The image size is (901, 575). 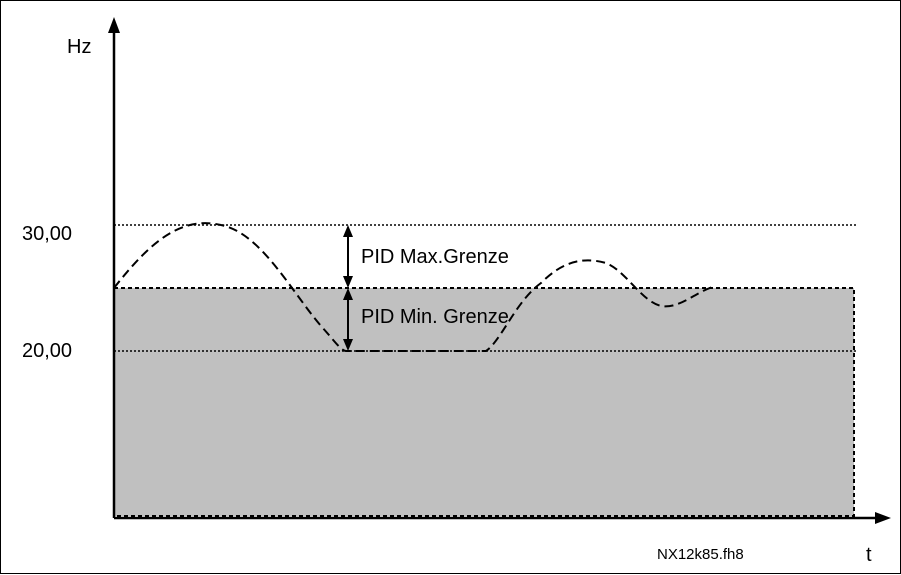 I want to click on y-tick-label-20: 20,00, so click(x=47, y=351).